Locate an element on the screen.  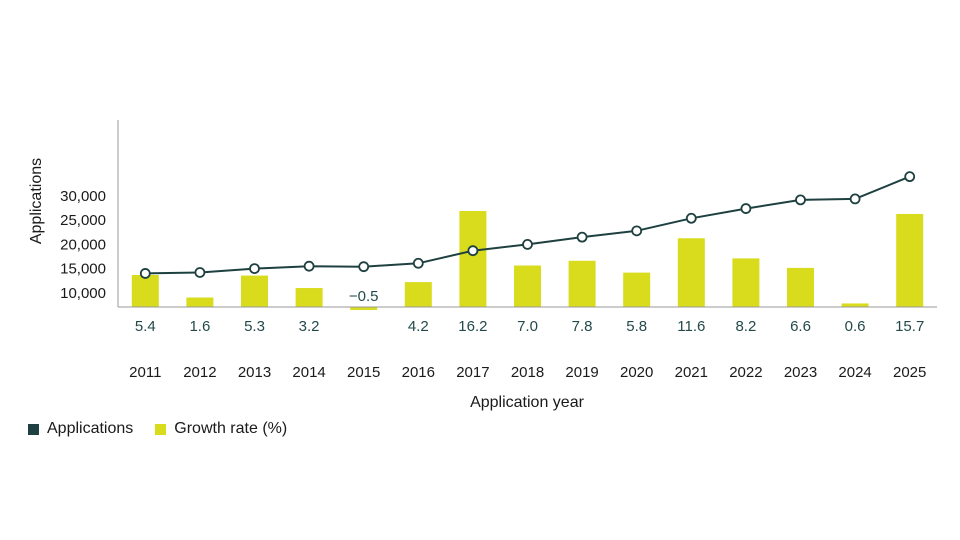
growth-label-2018: 7.0 is located at coordinates (527, 326).